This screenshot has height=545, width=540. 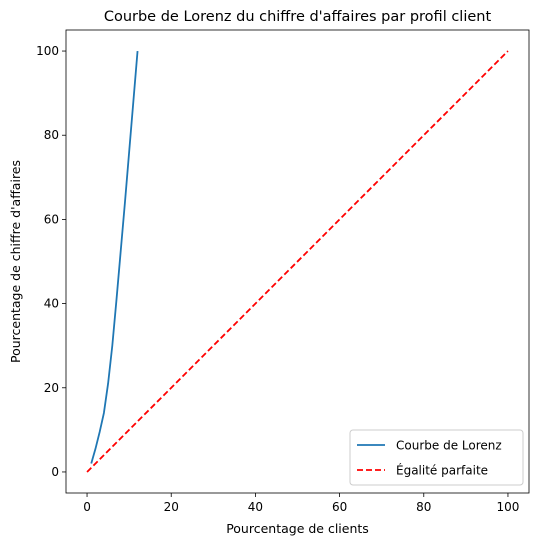 What do you see at coordinates (51, 388) in the screenshot?
I see `y-tick-label: 20` at bounding box center [51, 388].